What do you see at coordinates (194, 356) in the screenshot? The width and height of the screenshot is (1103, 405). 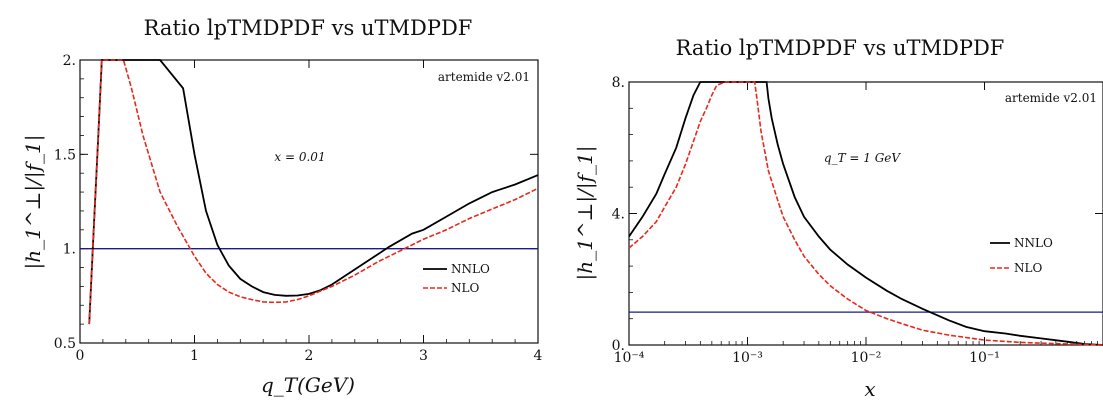 I see `x-tick-label: 1` at bounding box center [194, 356].